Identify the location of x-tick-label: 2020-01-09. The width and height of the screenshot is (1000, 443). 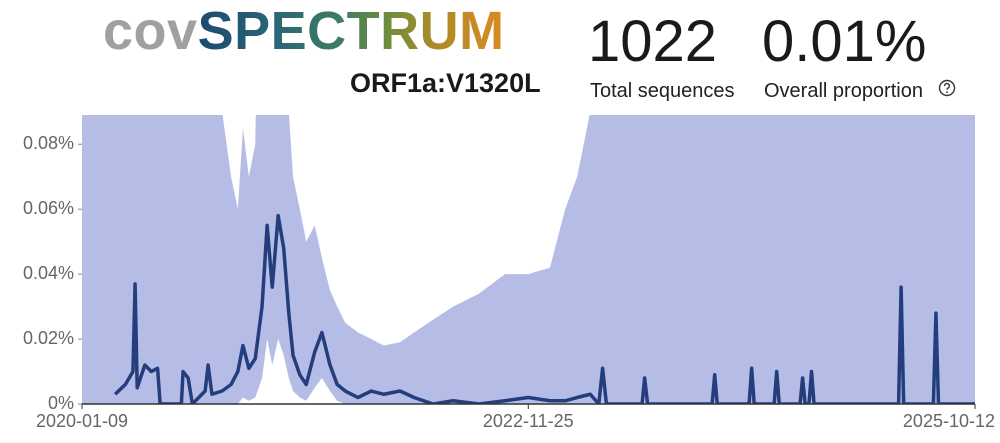
(82, 421).